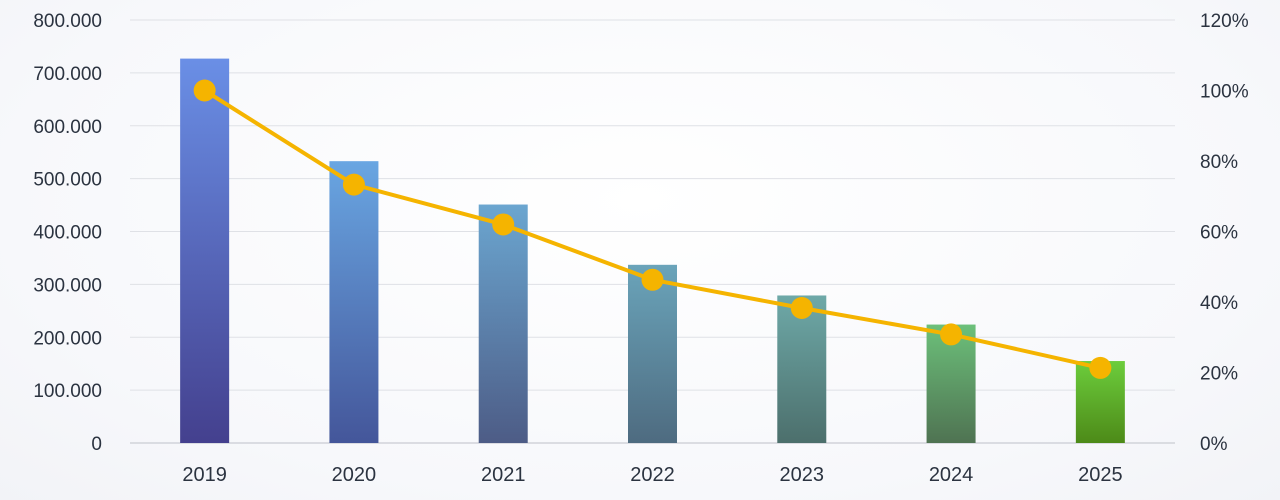 The image size is (1280, 500). I want to click on x-tick-label: 2023, so click(802, 475).